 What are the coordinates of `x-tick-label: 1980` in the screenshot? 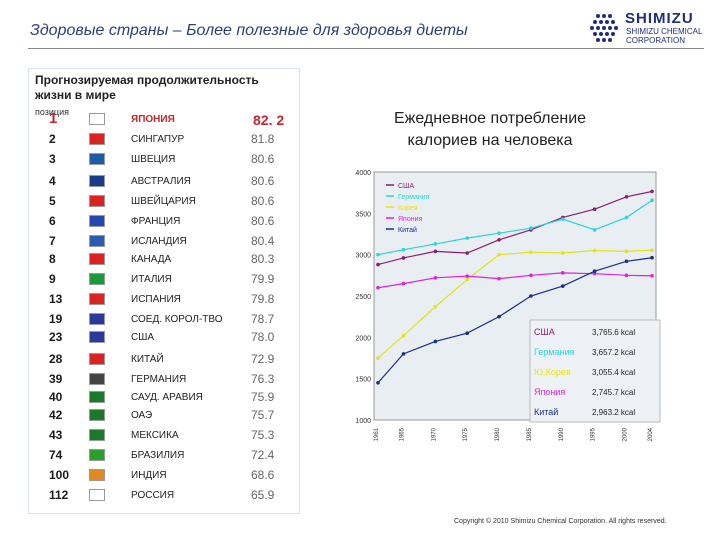 It's located at (498, 434).